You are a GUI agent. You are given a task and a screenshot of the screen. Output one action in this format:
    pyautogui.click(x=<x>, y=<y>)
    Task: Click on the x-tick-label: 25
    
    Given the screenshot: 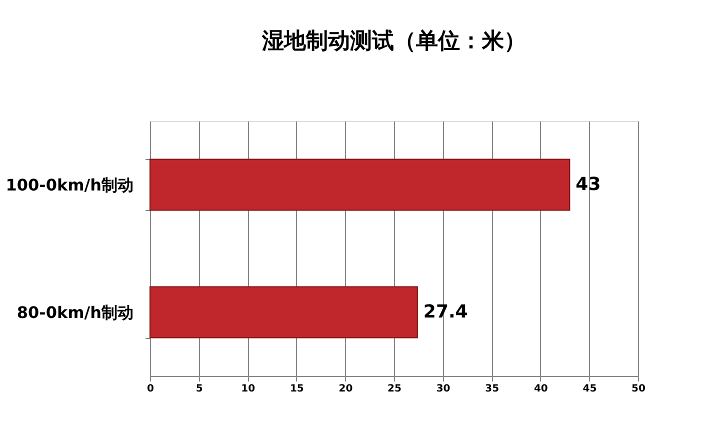 What is the action you would take?
    pyautogui.click(x=395, y=389)
    